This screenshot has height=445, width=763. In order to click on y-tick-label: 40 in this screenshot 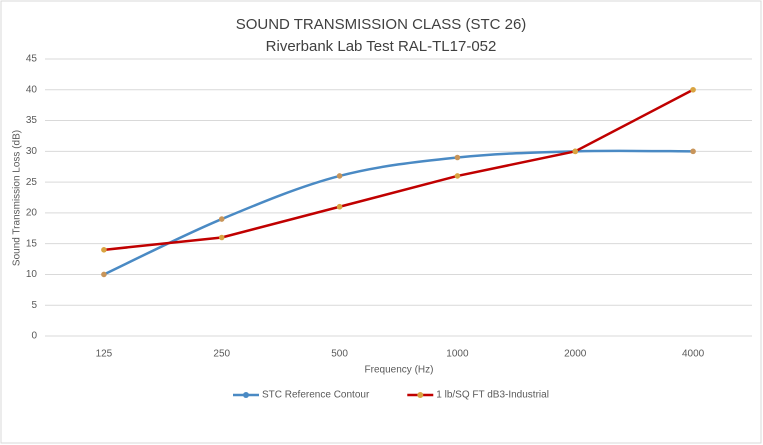, I will do `click(32, 89)`.